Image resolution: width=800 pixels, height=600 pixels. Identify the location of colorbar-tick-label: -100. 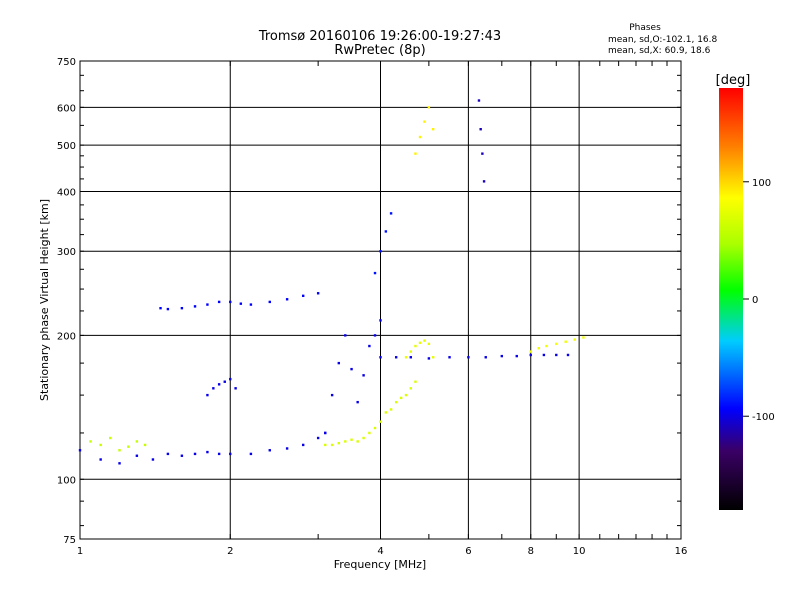
(763, 417).